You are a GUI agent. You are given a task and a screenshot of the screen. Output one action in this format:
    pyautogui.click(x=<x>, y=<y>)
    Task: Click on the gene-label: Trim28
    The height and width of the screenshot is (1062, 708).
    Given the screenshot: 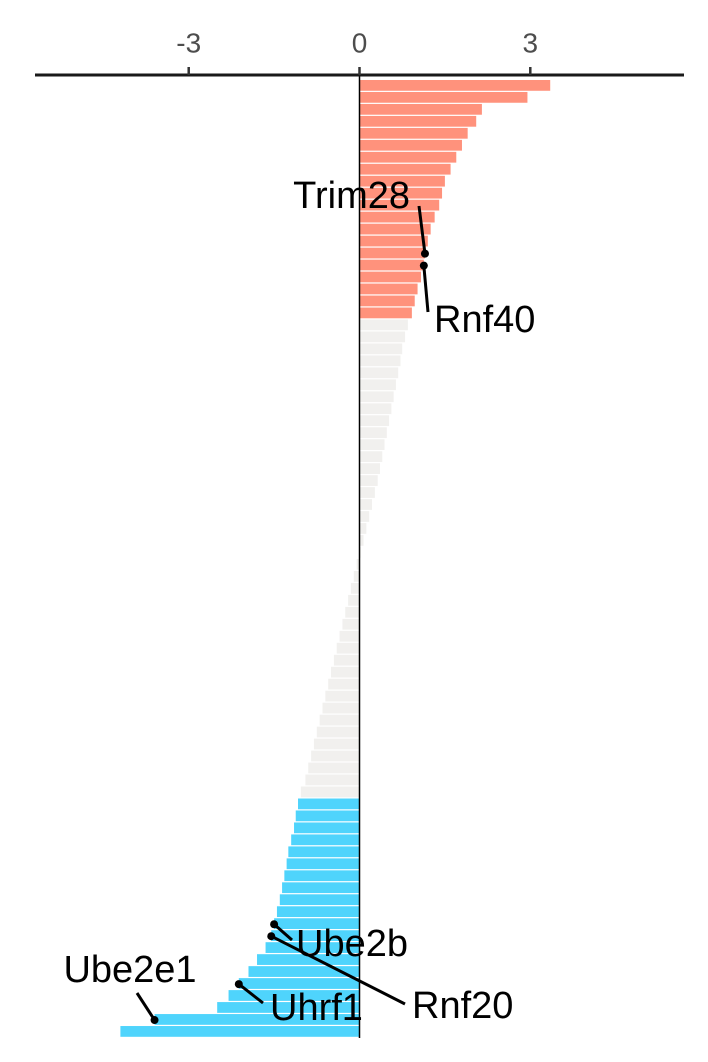 What is the action you would take?
    pyautogui.click(x=351, y=196)
    